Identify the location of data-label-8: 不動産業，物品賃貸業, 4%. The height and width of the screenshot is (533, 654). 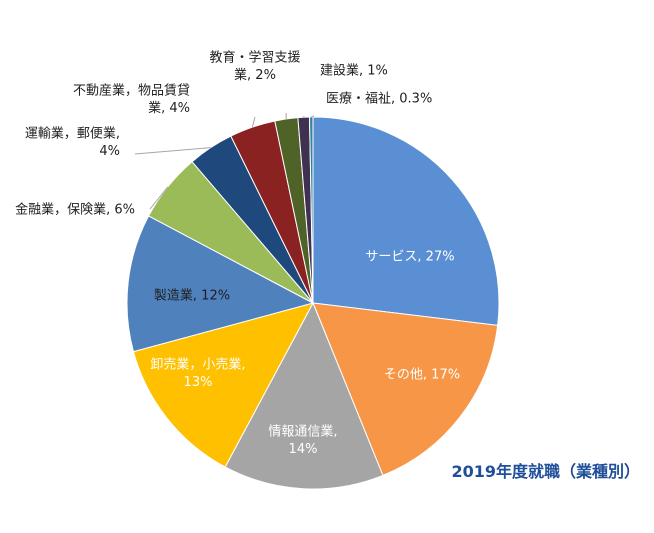
(131, 99).